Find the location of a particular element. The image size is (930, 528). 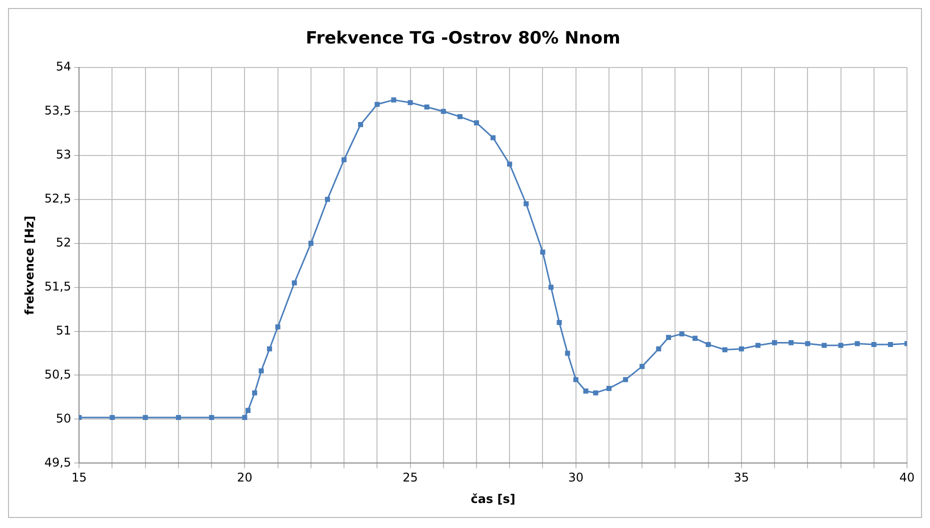

x-tick-label: 35 is located at coordinates (742, 477).